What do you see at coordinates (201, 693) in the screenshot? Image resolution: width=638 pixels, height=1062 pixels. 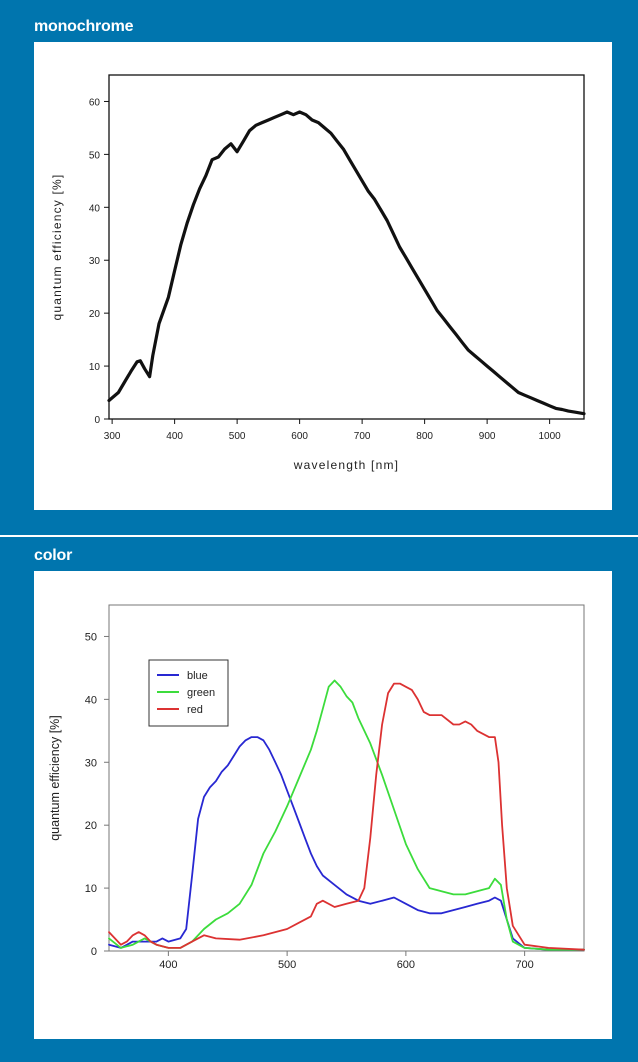 I see `legend-label-green: green` at bounding box center [201, 693].